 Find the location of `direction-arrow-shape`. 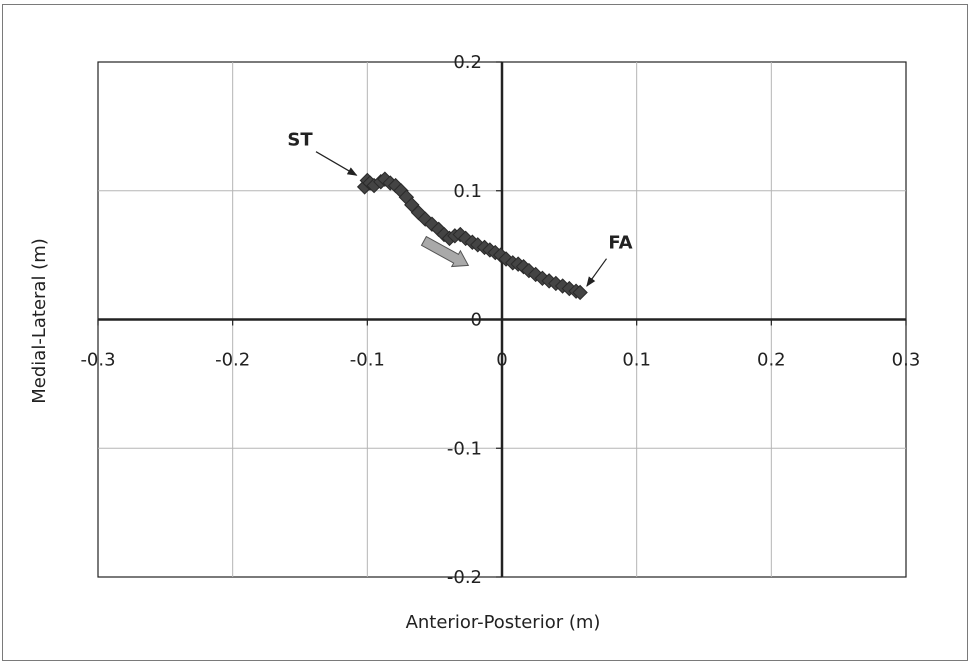

direction-arrow-shape is located at coordinates (445, 251).